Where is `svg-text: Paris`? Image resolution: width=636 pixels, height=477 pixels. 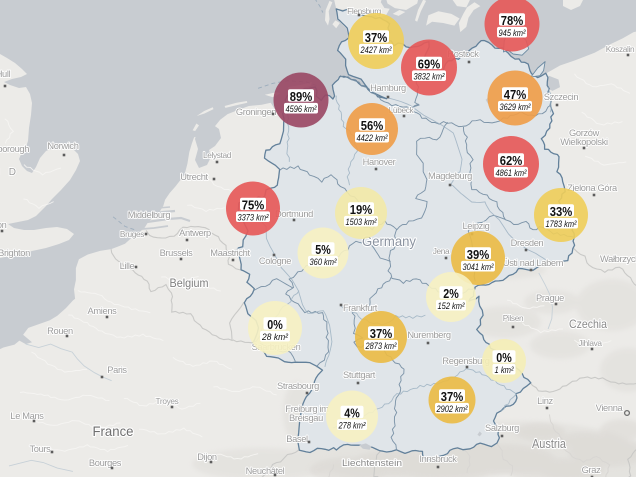 svg-text: Paris is located at coordinates (117, 370).